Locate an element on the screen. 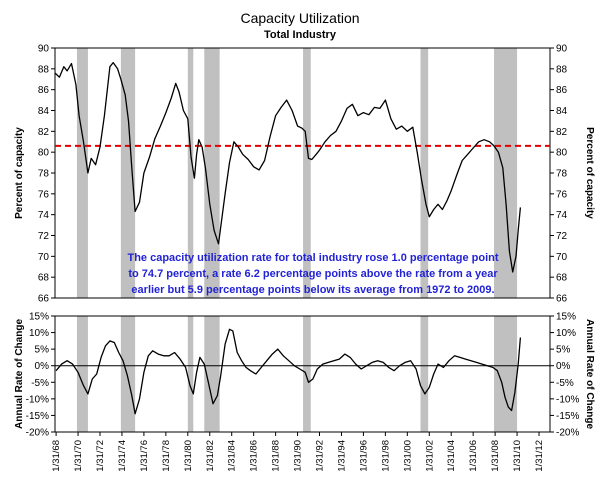 This screenshot has height=492, width=600. change-ytick-label-left-4: 0% is located at coordinates (42, 366).